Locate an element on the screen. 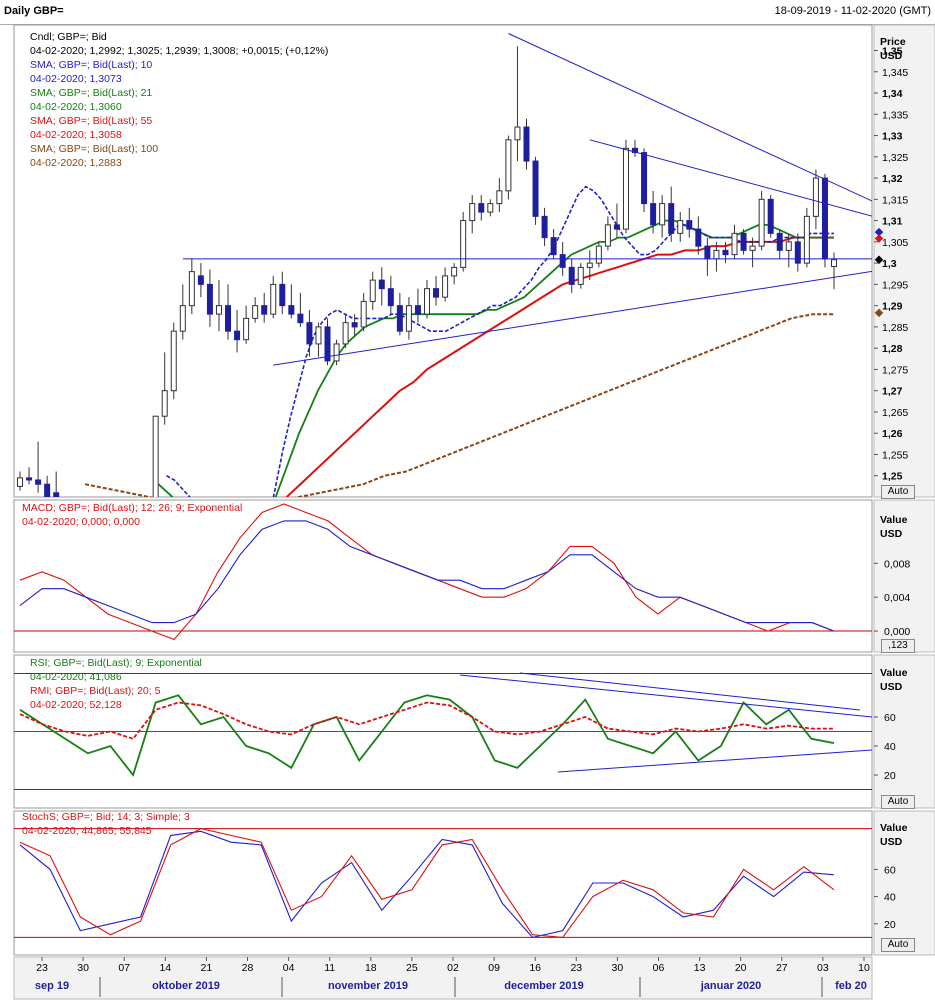 This screenshot has width=935, height=1000. price-tick-label: 1,315 is located at coordinates (895, 200).